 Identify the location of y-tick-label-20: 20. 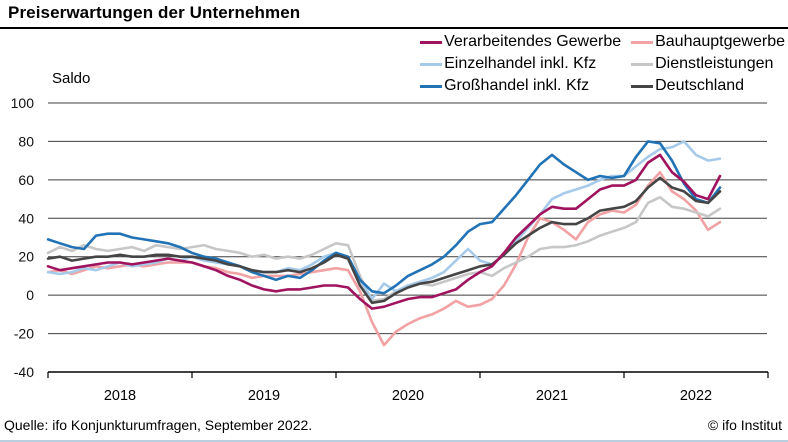
(26, 257).